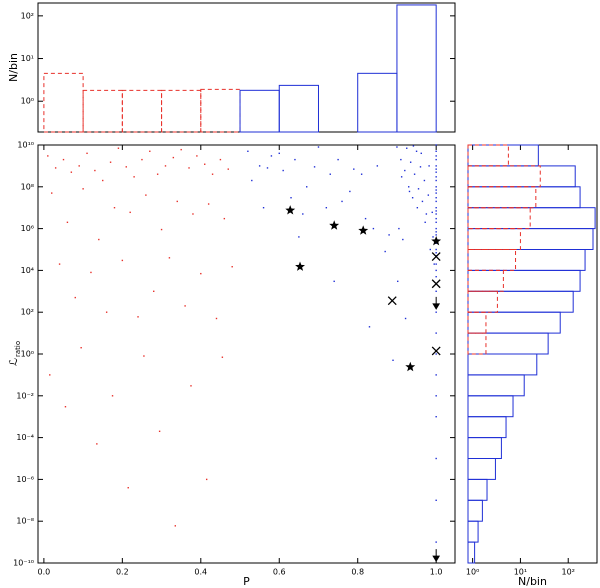  Describe the element at coordinates (25, 521) in the screenshot. I see `y-tick-label: 10⁻⁸` at that location.